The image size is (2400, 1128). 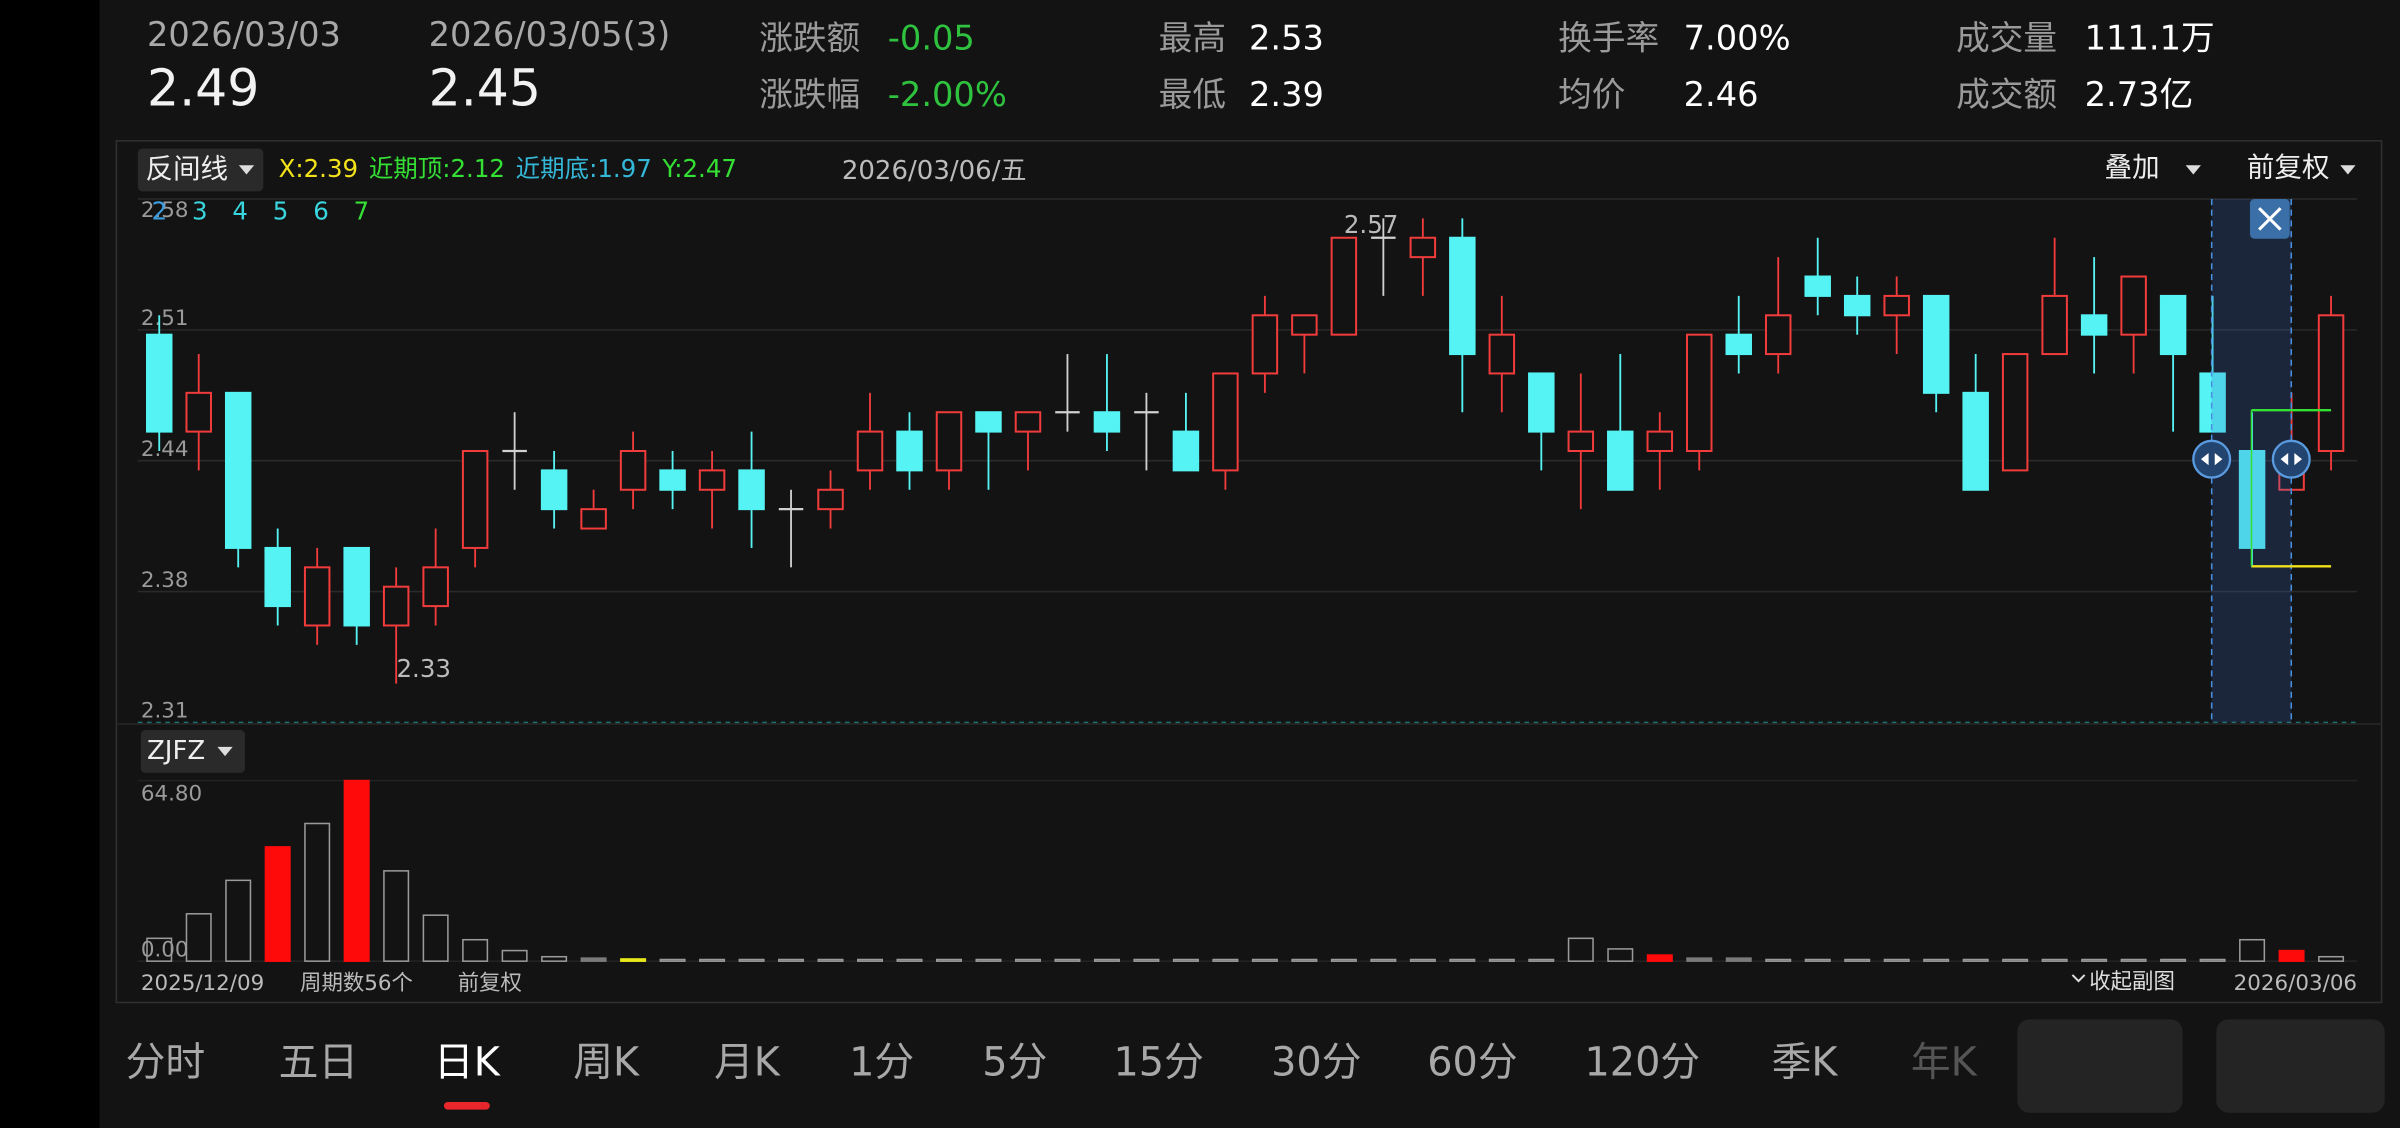 I want to click on adjust-menu: 前复权, so click(x=2288, y=167).